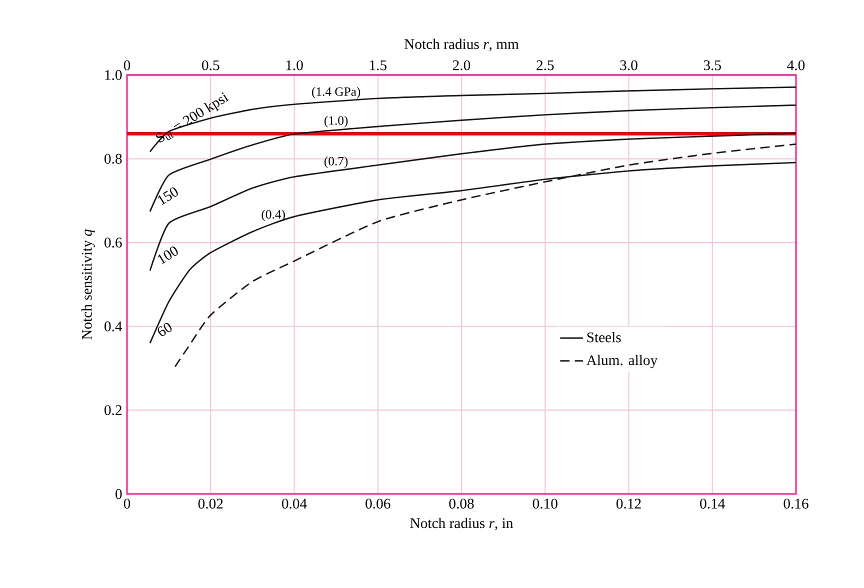  Describe the element at coordinates (193, 117) in the screenshot. I see `text: S$_{ut}$ = 200 kpsi` at that location.